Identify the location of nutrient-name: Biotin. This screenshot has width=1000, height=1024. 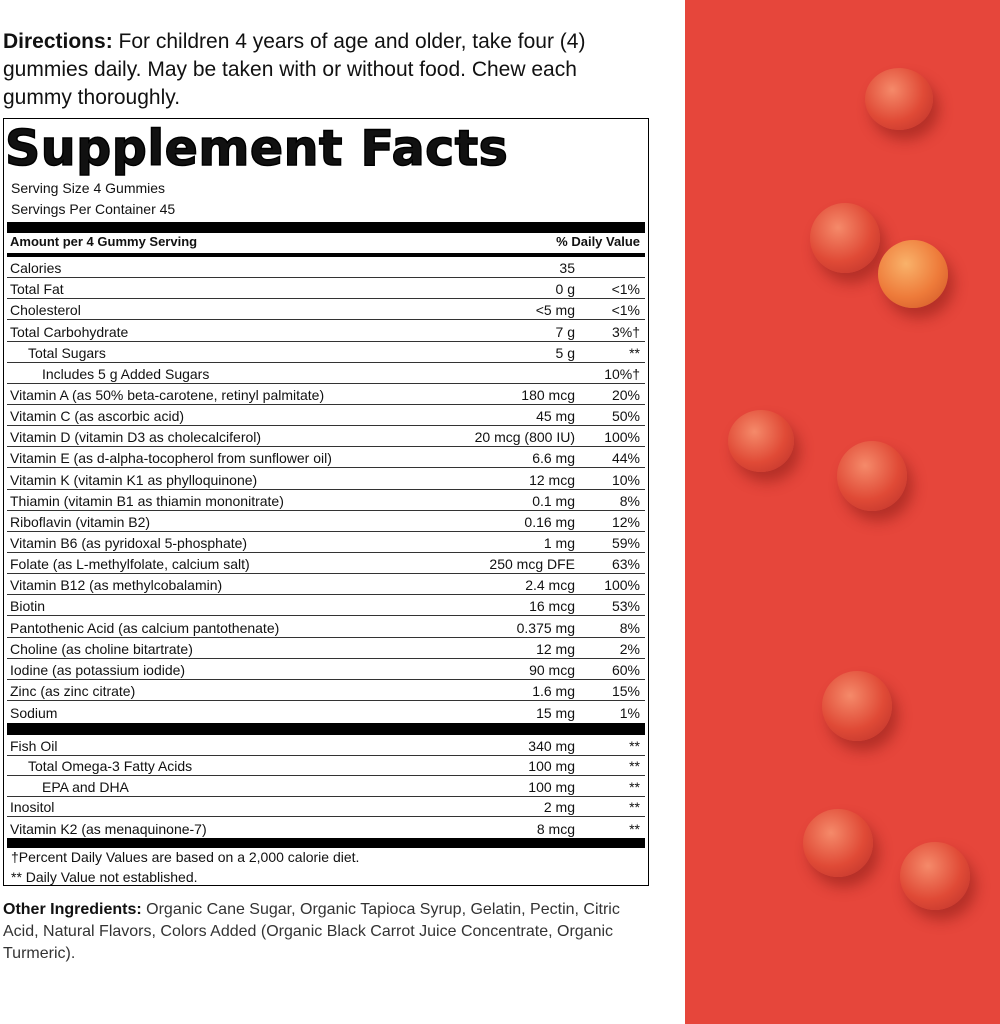
(28, 606).